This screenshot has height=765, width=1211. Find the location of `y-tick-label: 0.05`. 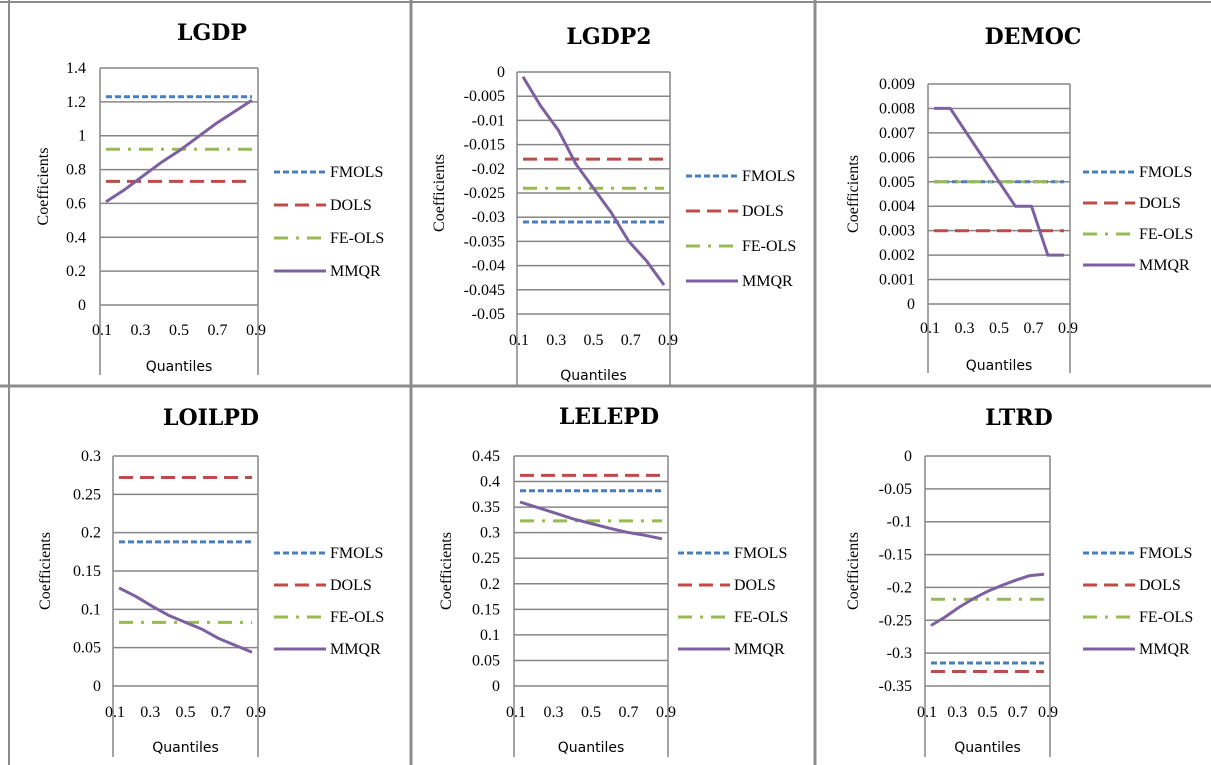

y-tick-label: 0.05 is located at coordinates (486, 660).